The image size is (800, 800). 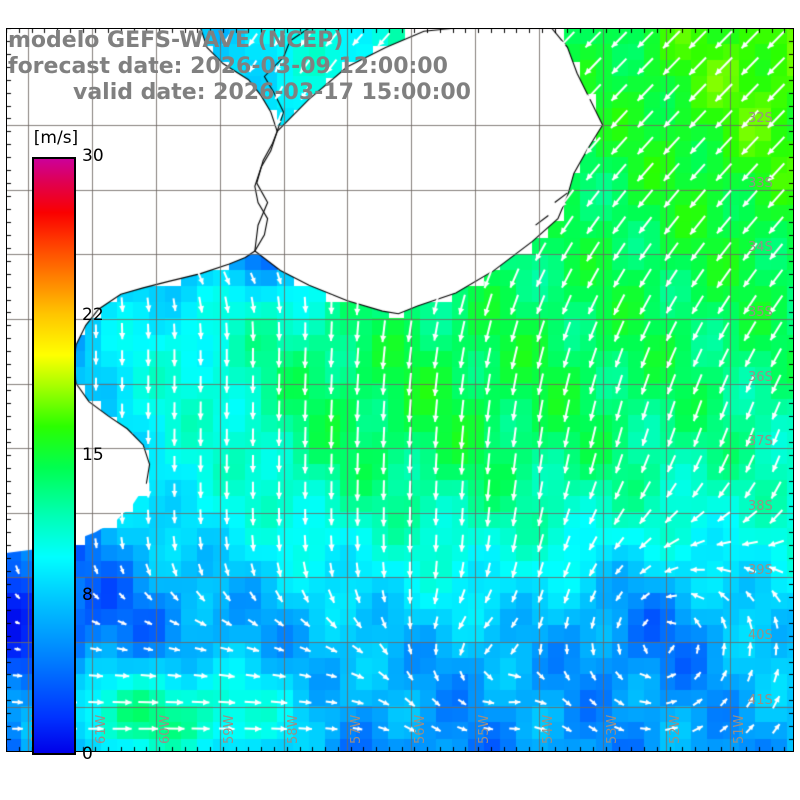 What do you see at coordinates (93, 315) in the screenshot?
I see `colorbar-tick-22: 22` at bounding box center [93, 315].